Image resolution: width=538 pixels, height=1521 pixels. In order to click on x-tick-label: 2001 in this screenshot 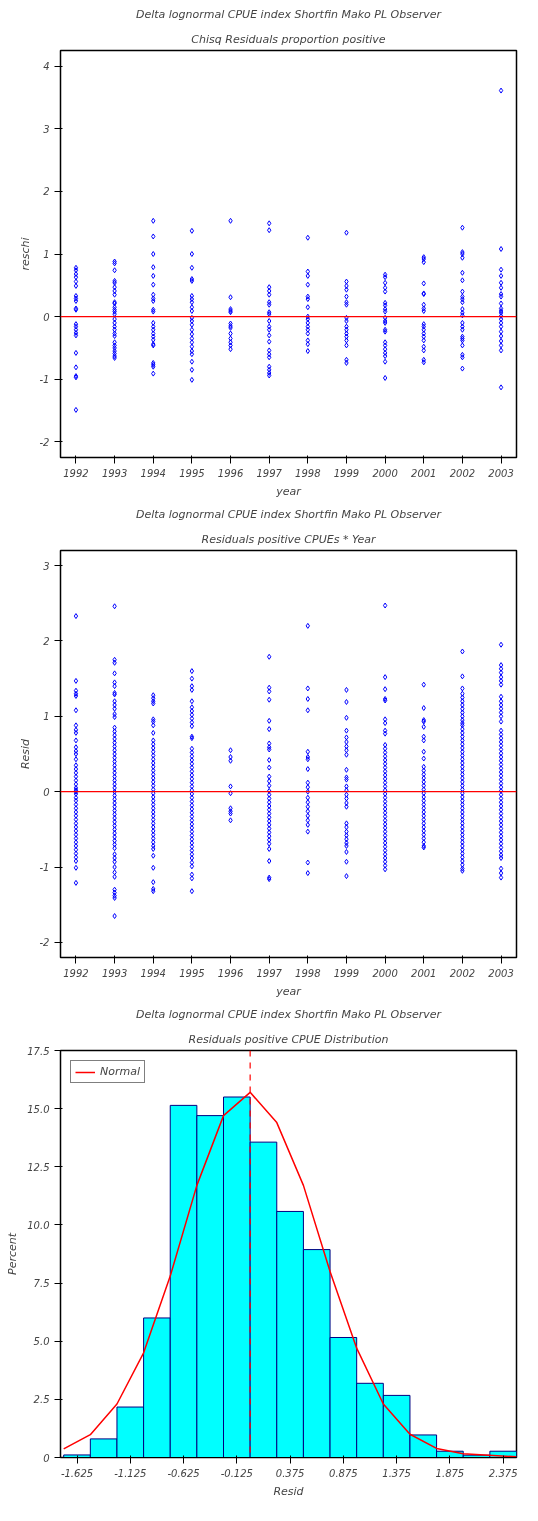, I will do `click(424, 973)`.